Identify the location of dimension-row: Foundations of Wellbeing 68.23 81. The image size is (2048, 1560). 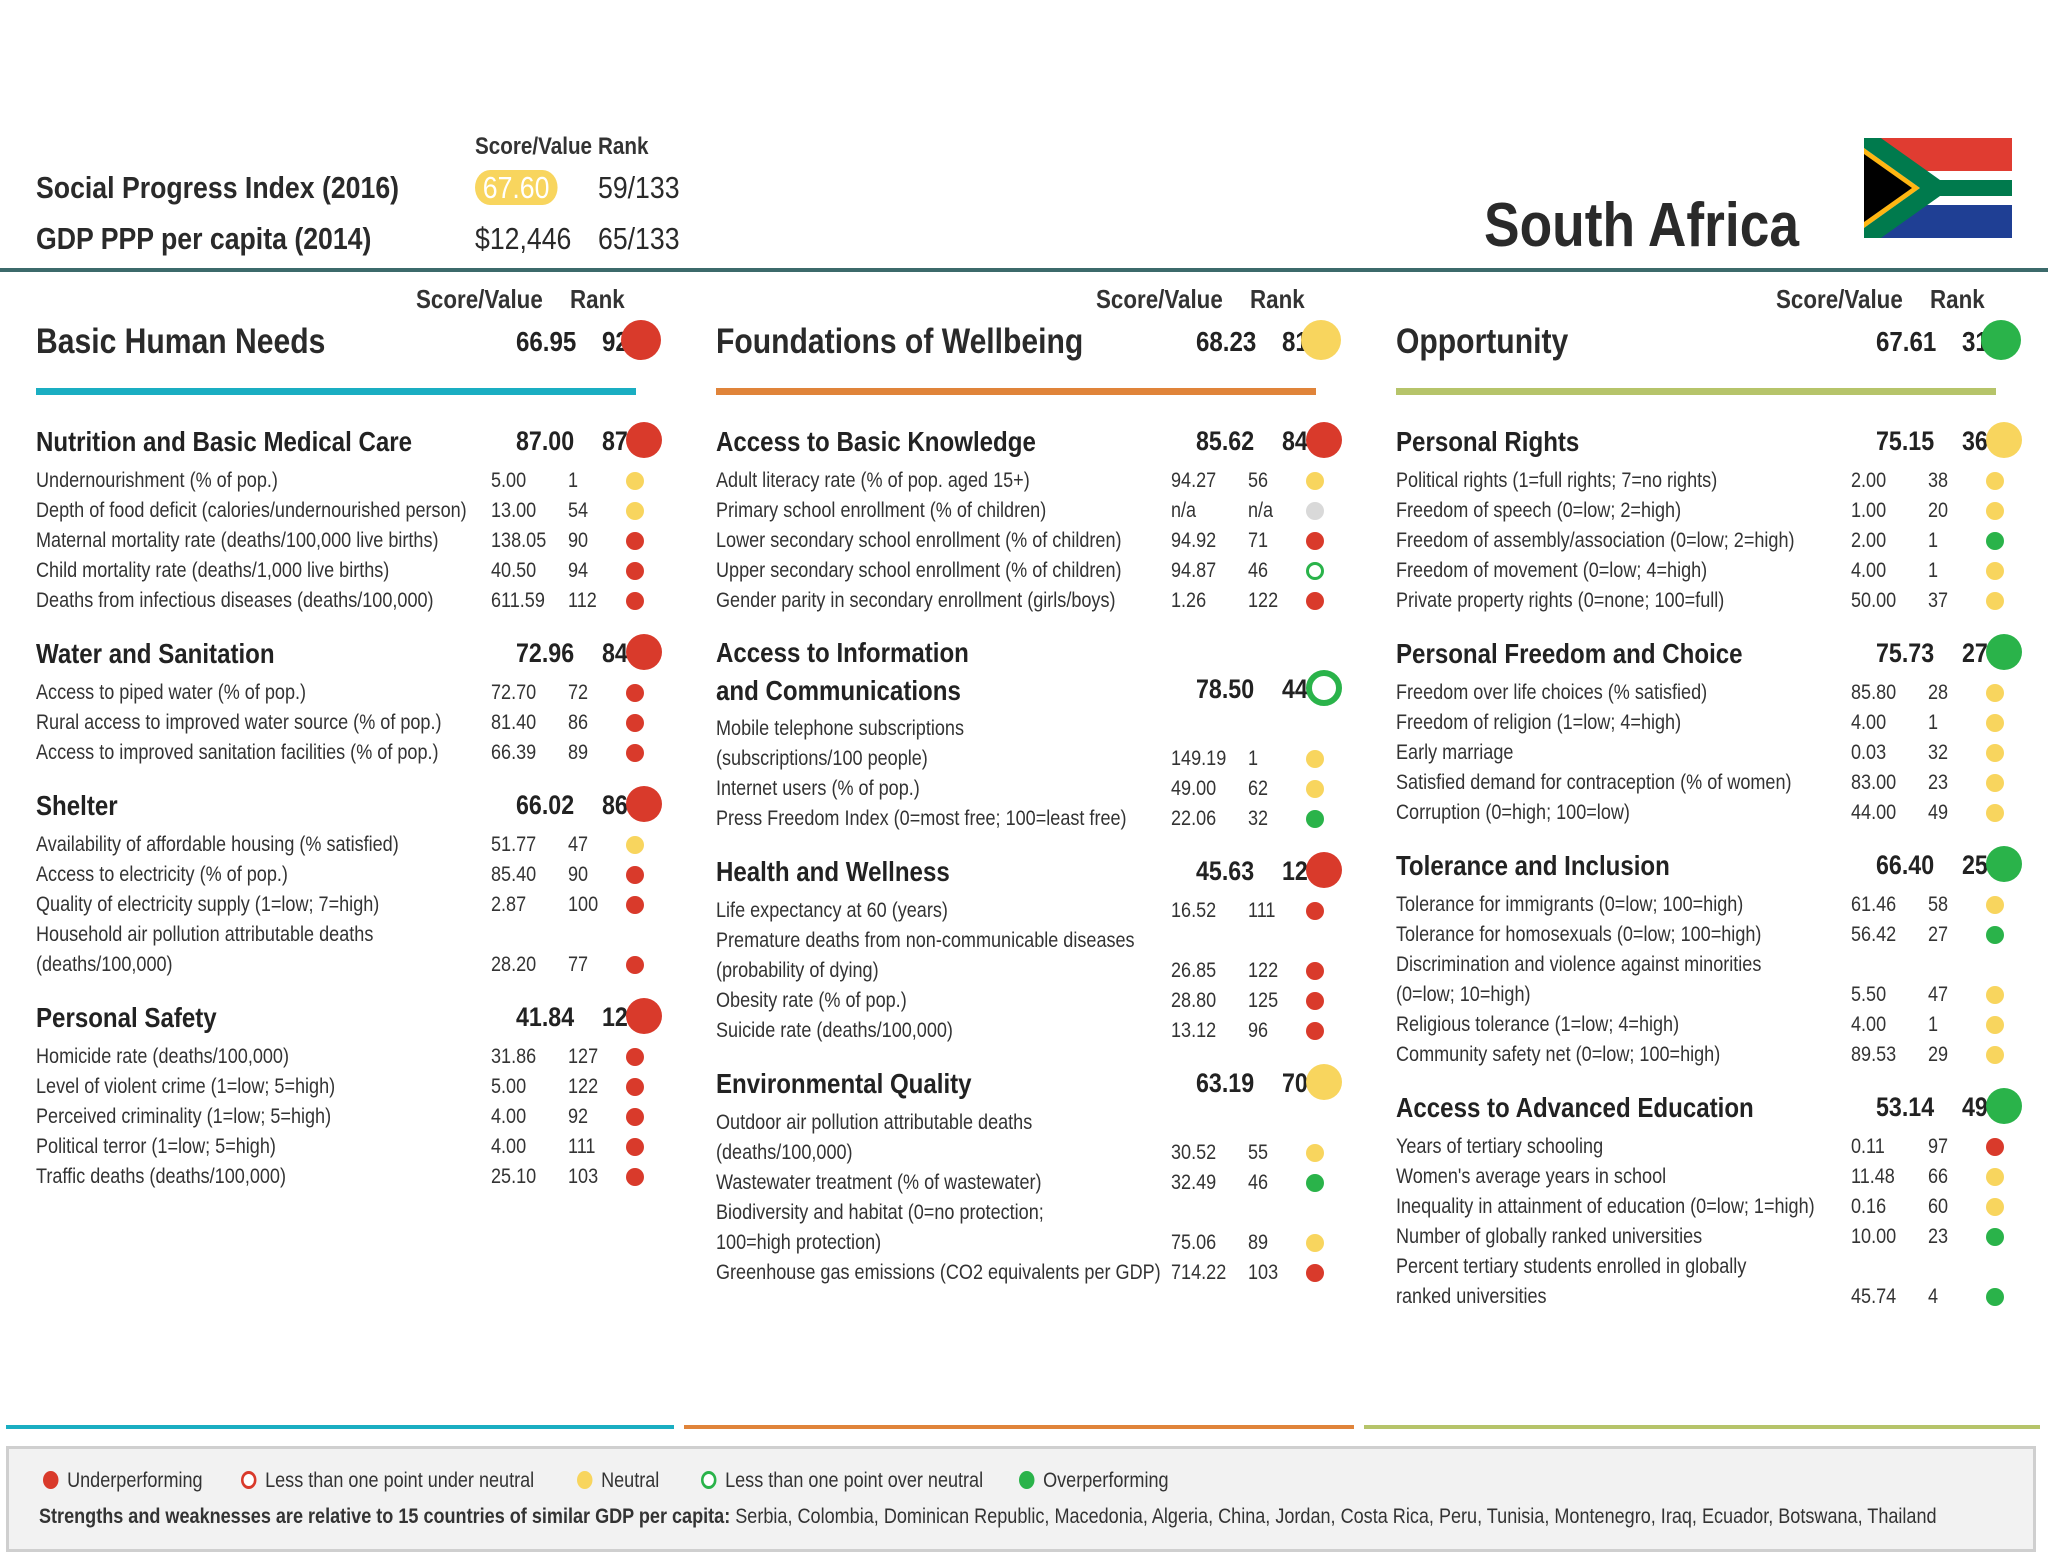
(1041, 346).